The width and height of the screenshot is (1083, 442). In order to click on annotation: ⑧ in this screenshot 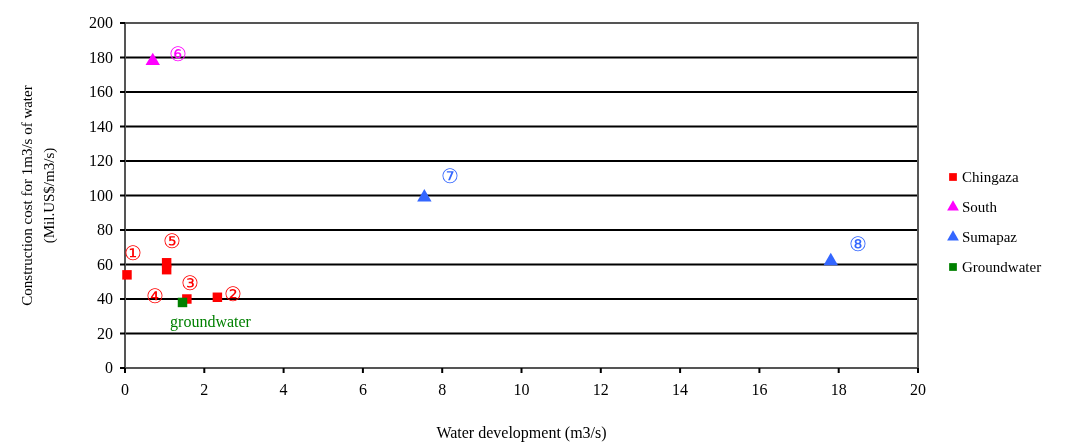, I will do `click(857, 244)`.